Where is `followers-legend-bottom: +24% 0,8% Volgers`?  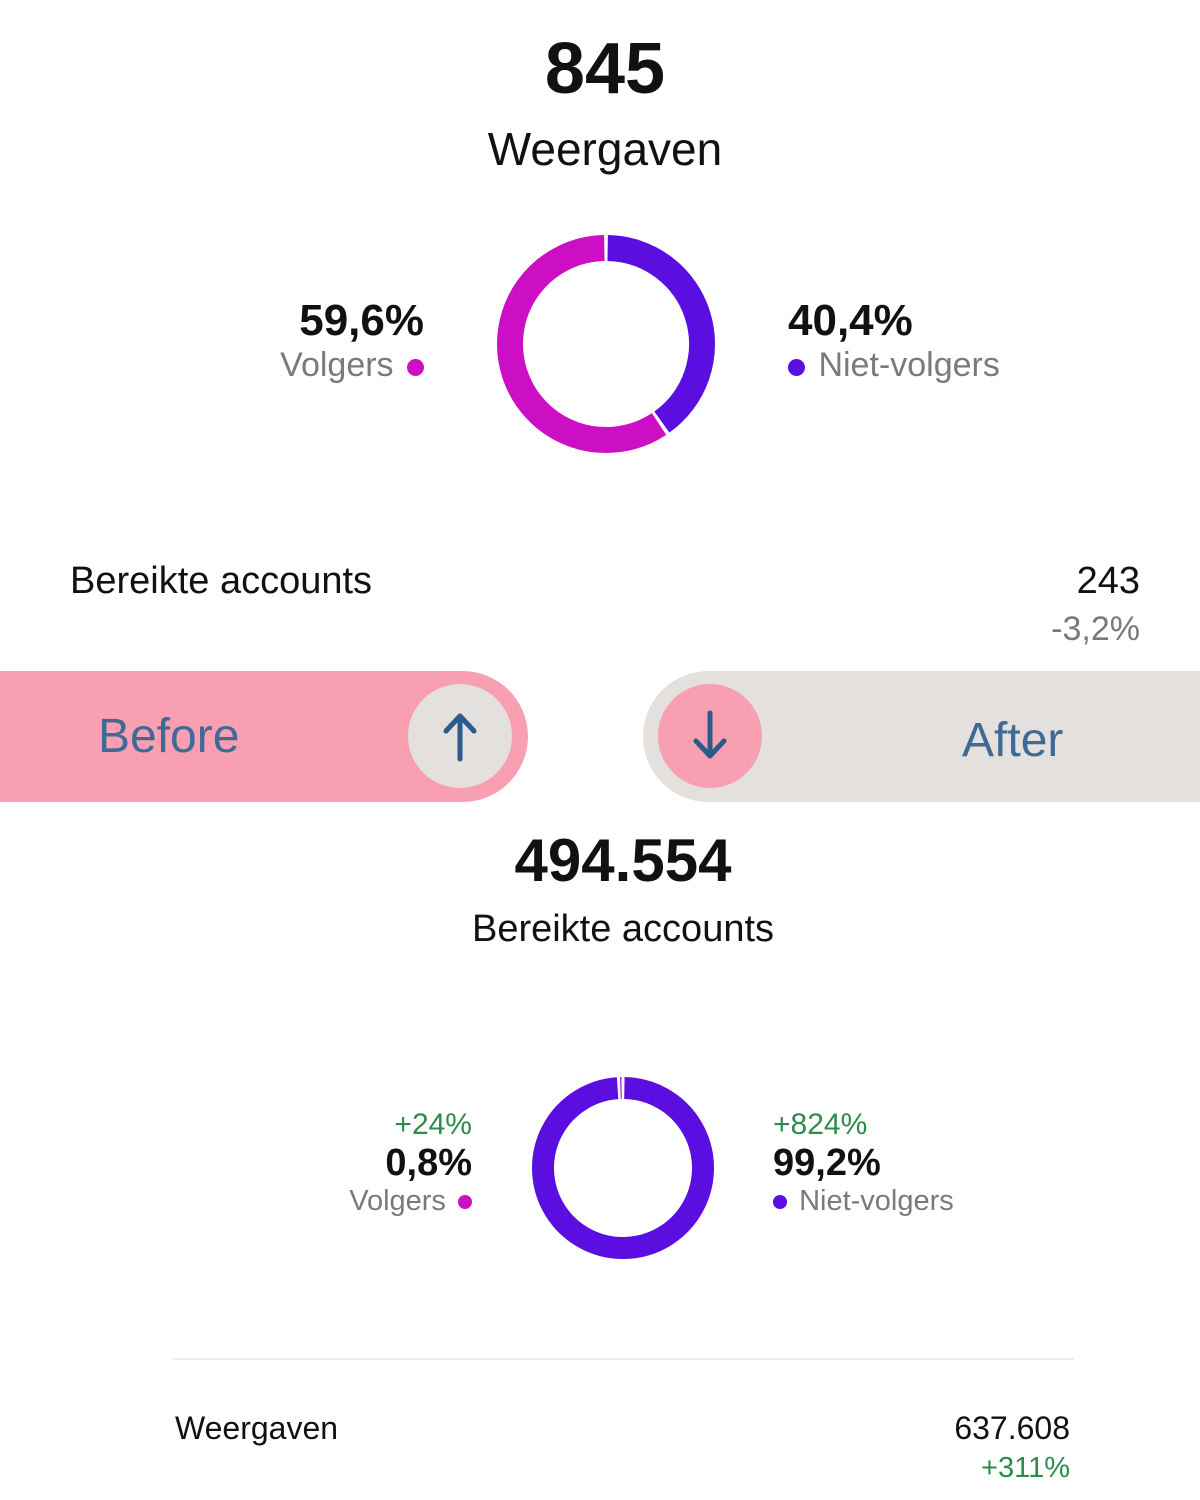
followers-legend-bottom: +24% 0,8% Volgers is located at coordinates (410, 1163).